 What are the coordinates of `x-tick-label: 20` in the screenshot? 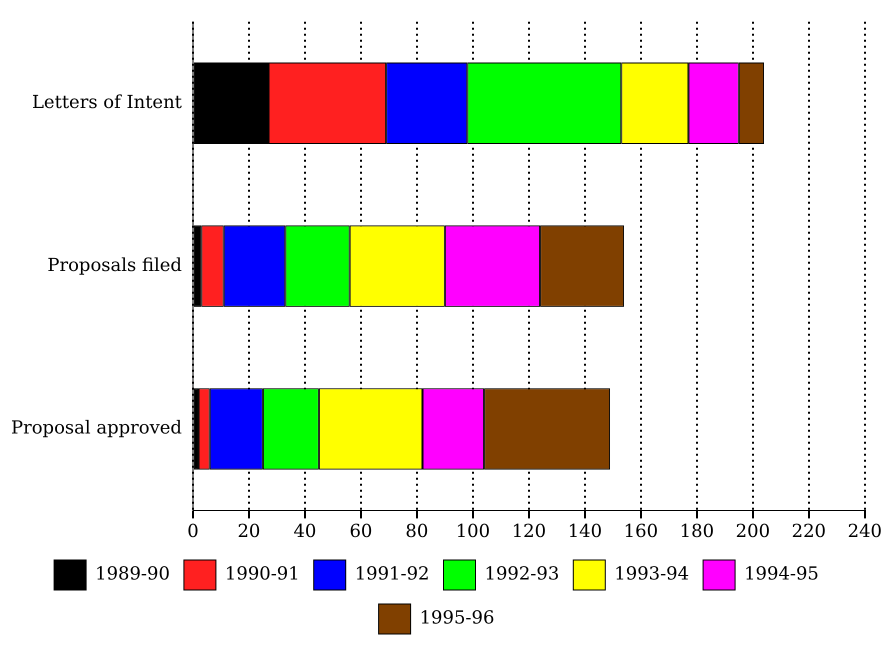 It's located at (248, 531).